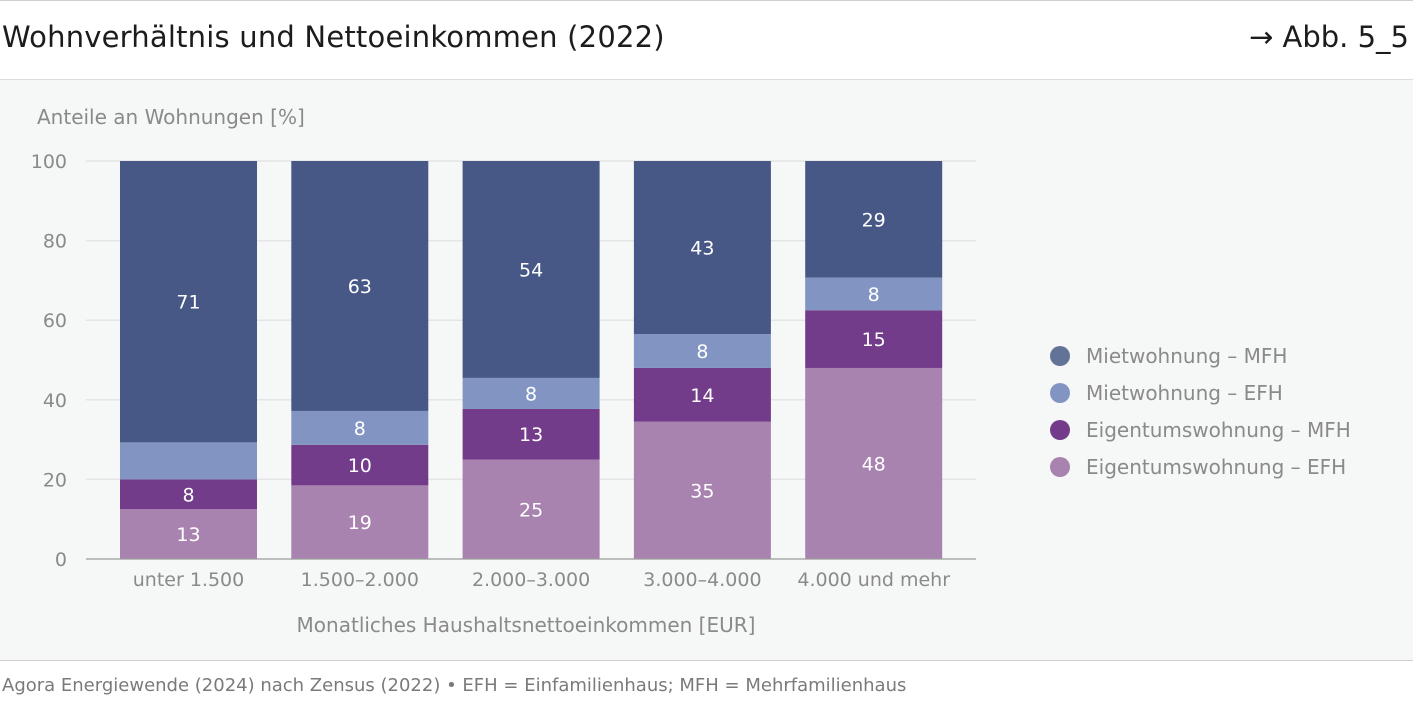 This screenshot has height=714, width=1413. Describe the element at coordinates (188, 580) in the screenshot. I see `x-tick-label: unter 1.500` at that location.